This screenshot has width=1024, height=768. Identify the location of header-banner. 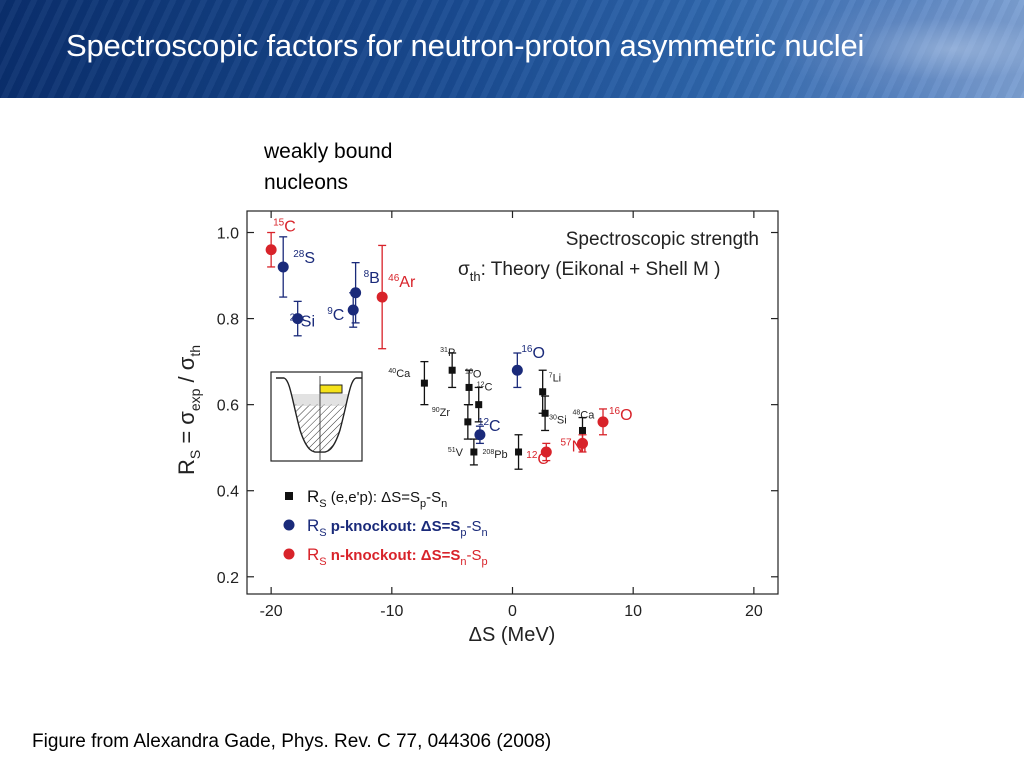
(512, 49).